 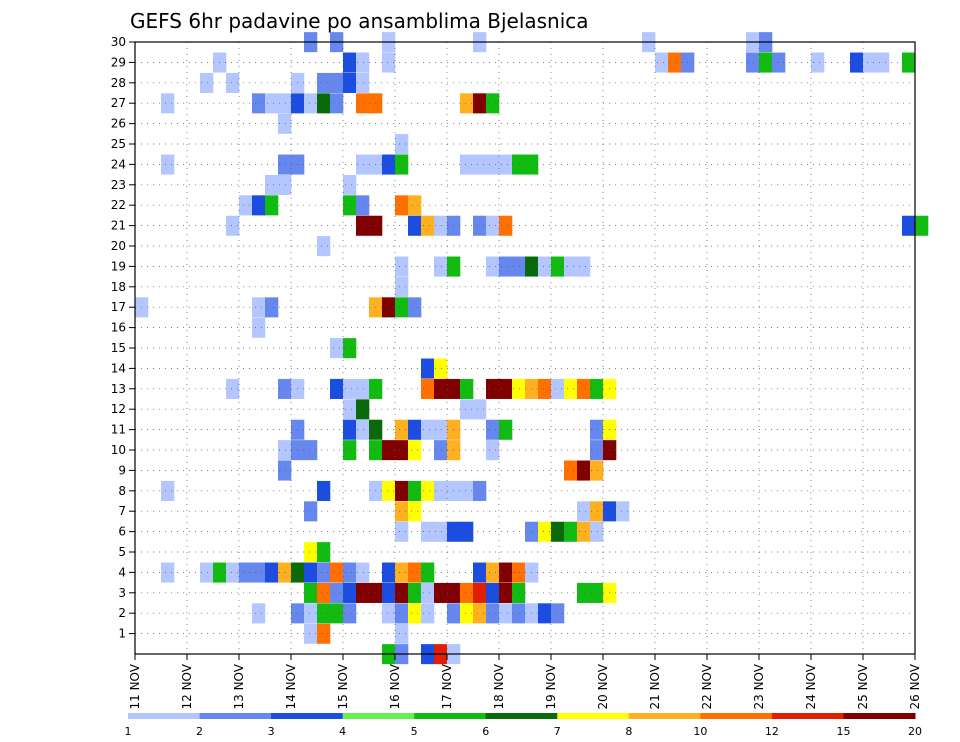 What do you see at coordinates (118, 83) in the screenshot?
I see `y-tick-label: 28` at bounding box center [118, 83].